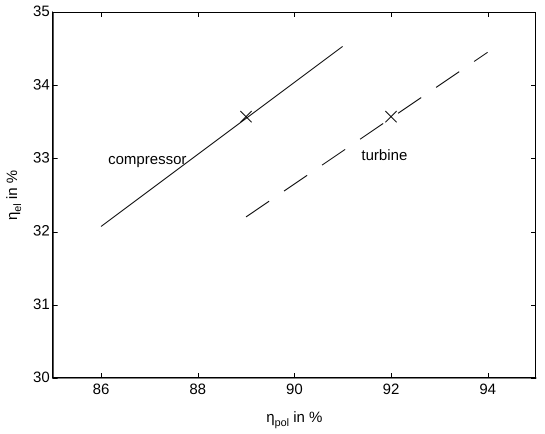 This screenshot has height=434, width=545. I want to click on x-tick-label: 86, so click(101, 389).